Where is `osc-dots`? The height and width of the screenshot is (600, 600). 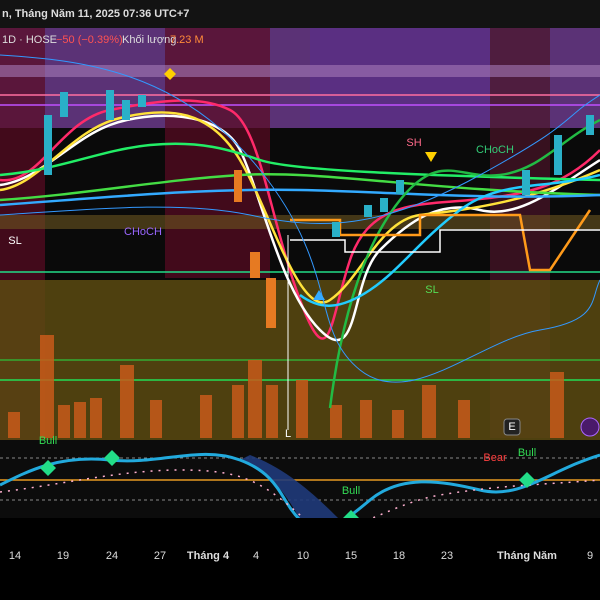 osc-dots is located at coordinates (300, 499).